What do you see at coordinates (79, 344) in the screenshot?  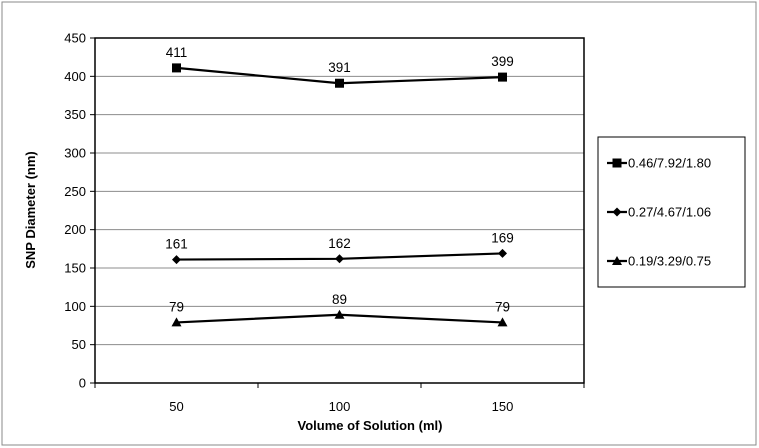 I see `y-tick-label: 50` at bounding box center [79, 344].